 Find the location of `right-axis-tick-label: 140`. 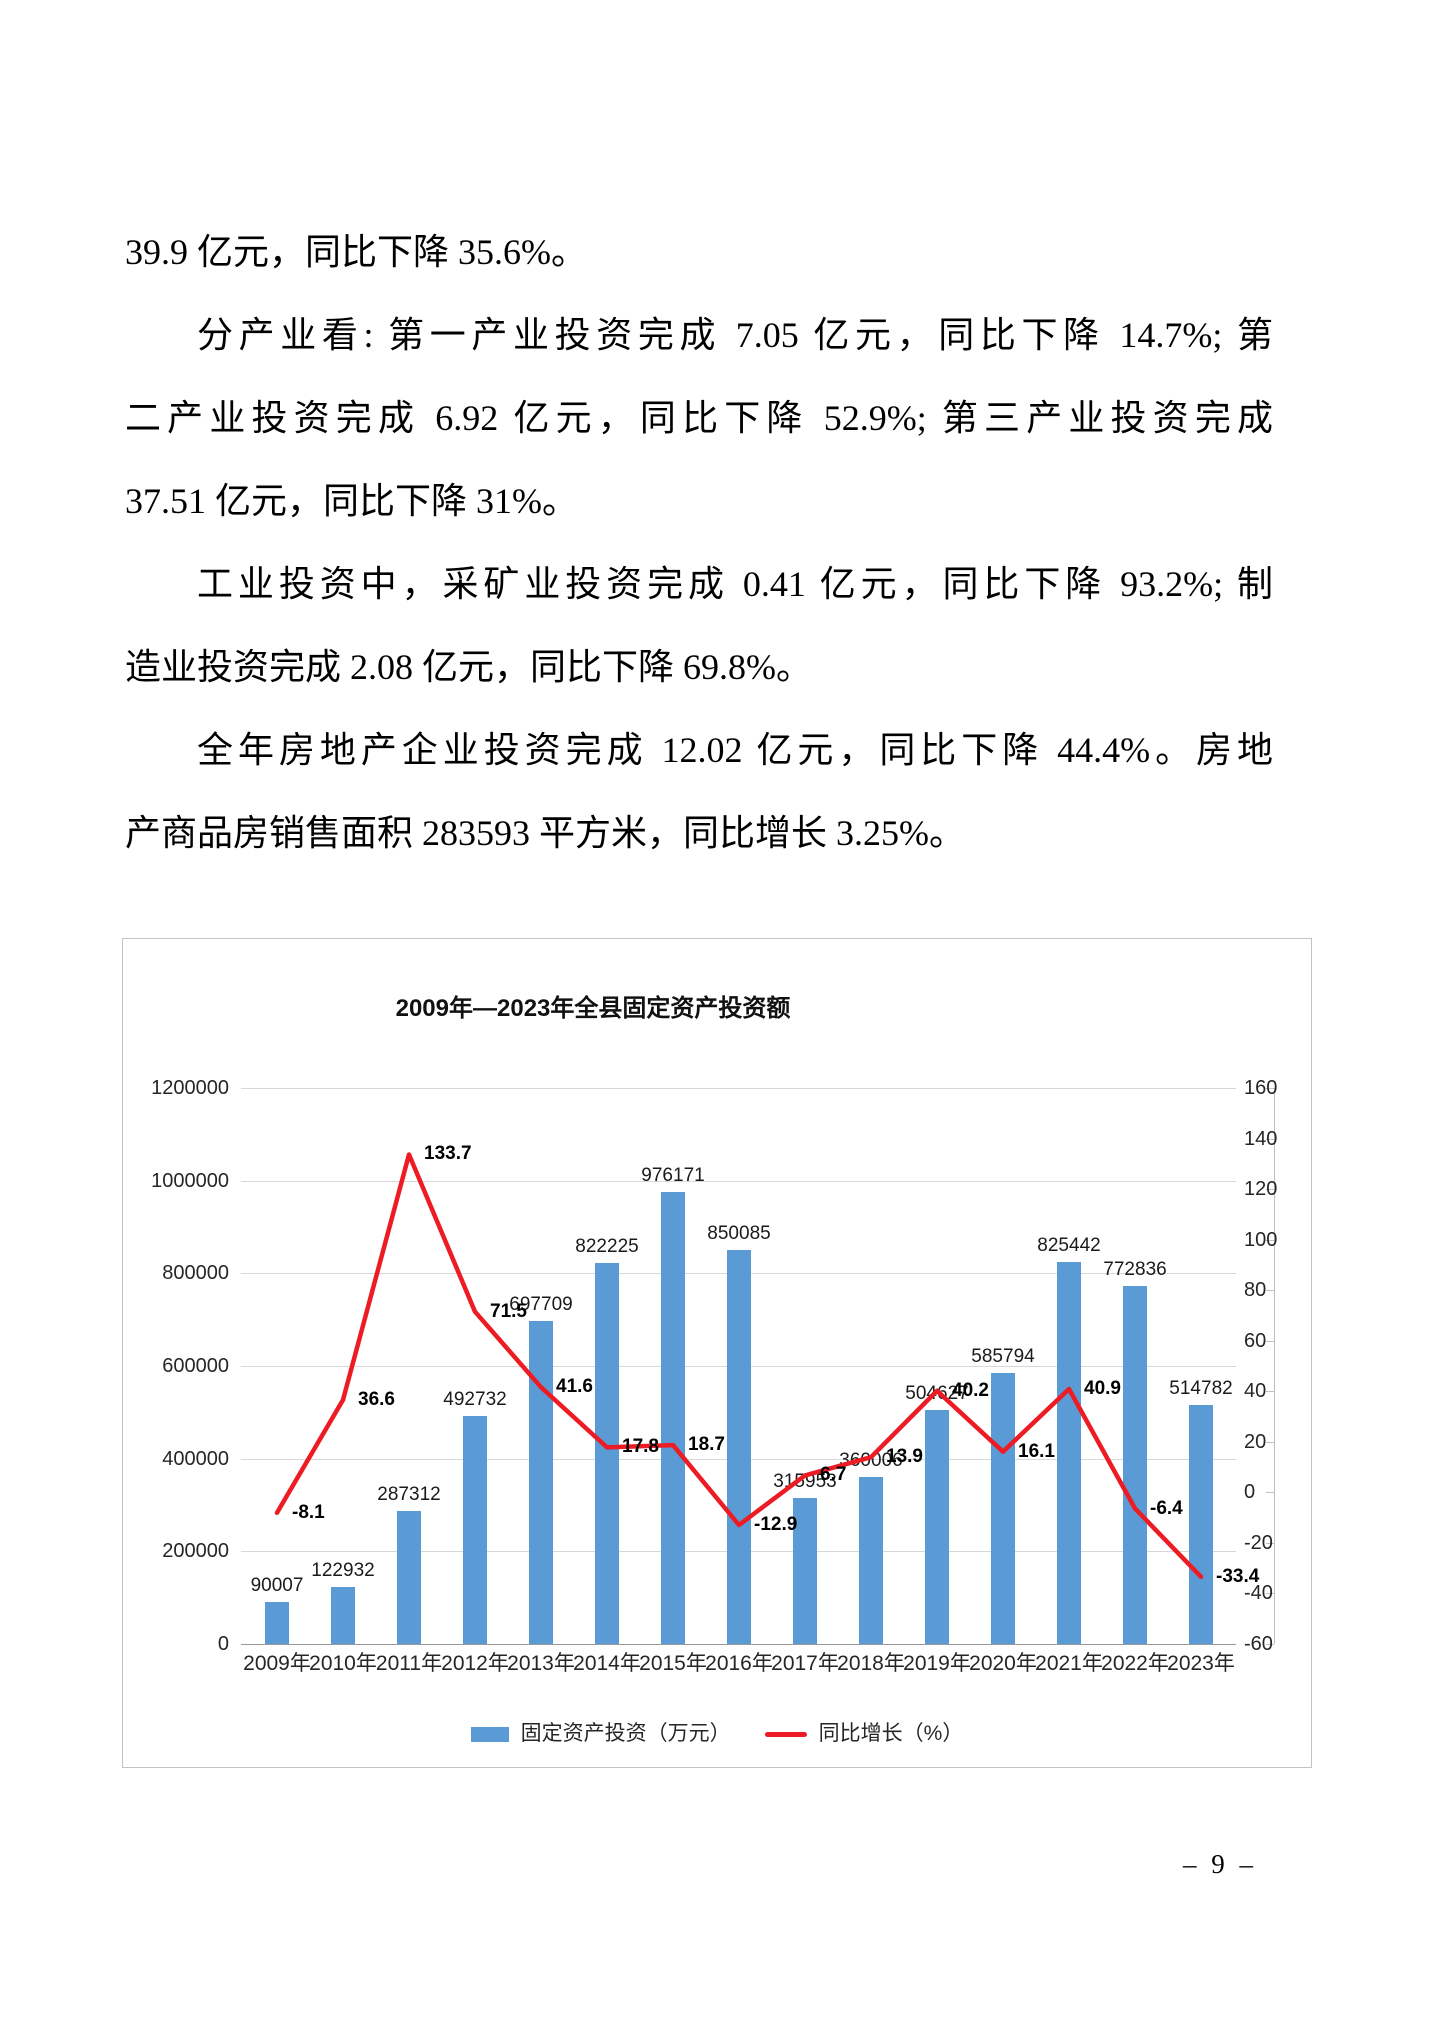

right-axis-tick-label: 140 is located at coordinates (1261, 1138).